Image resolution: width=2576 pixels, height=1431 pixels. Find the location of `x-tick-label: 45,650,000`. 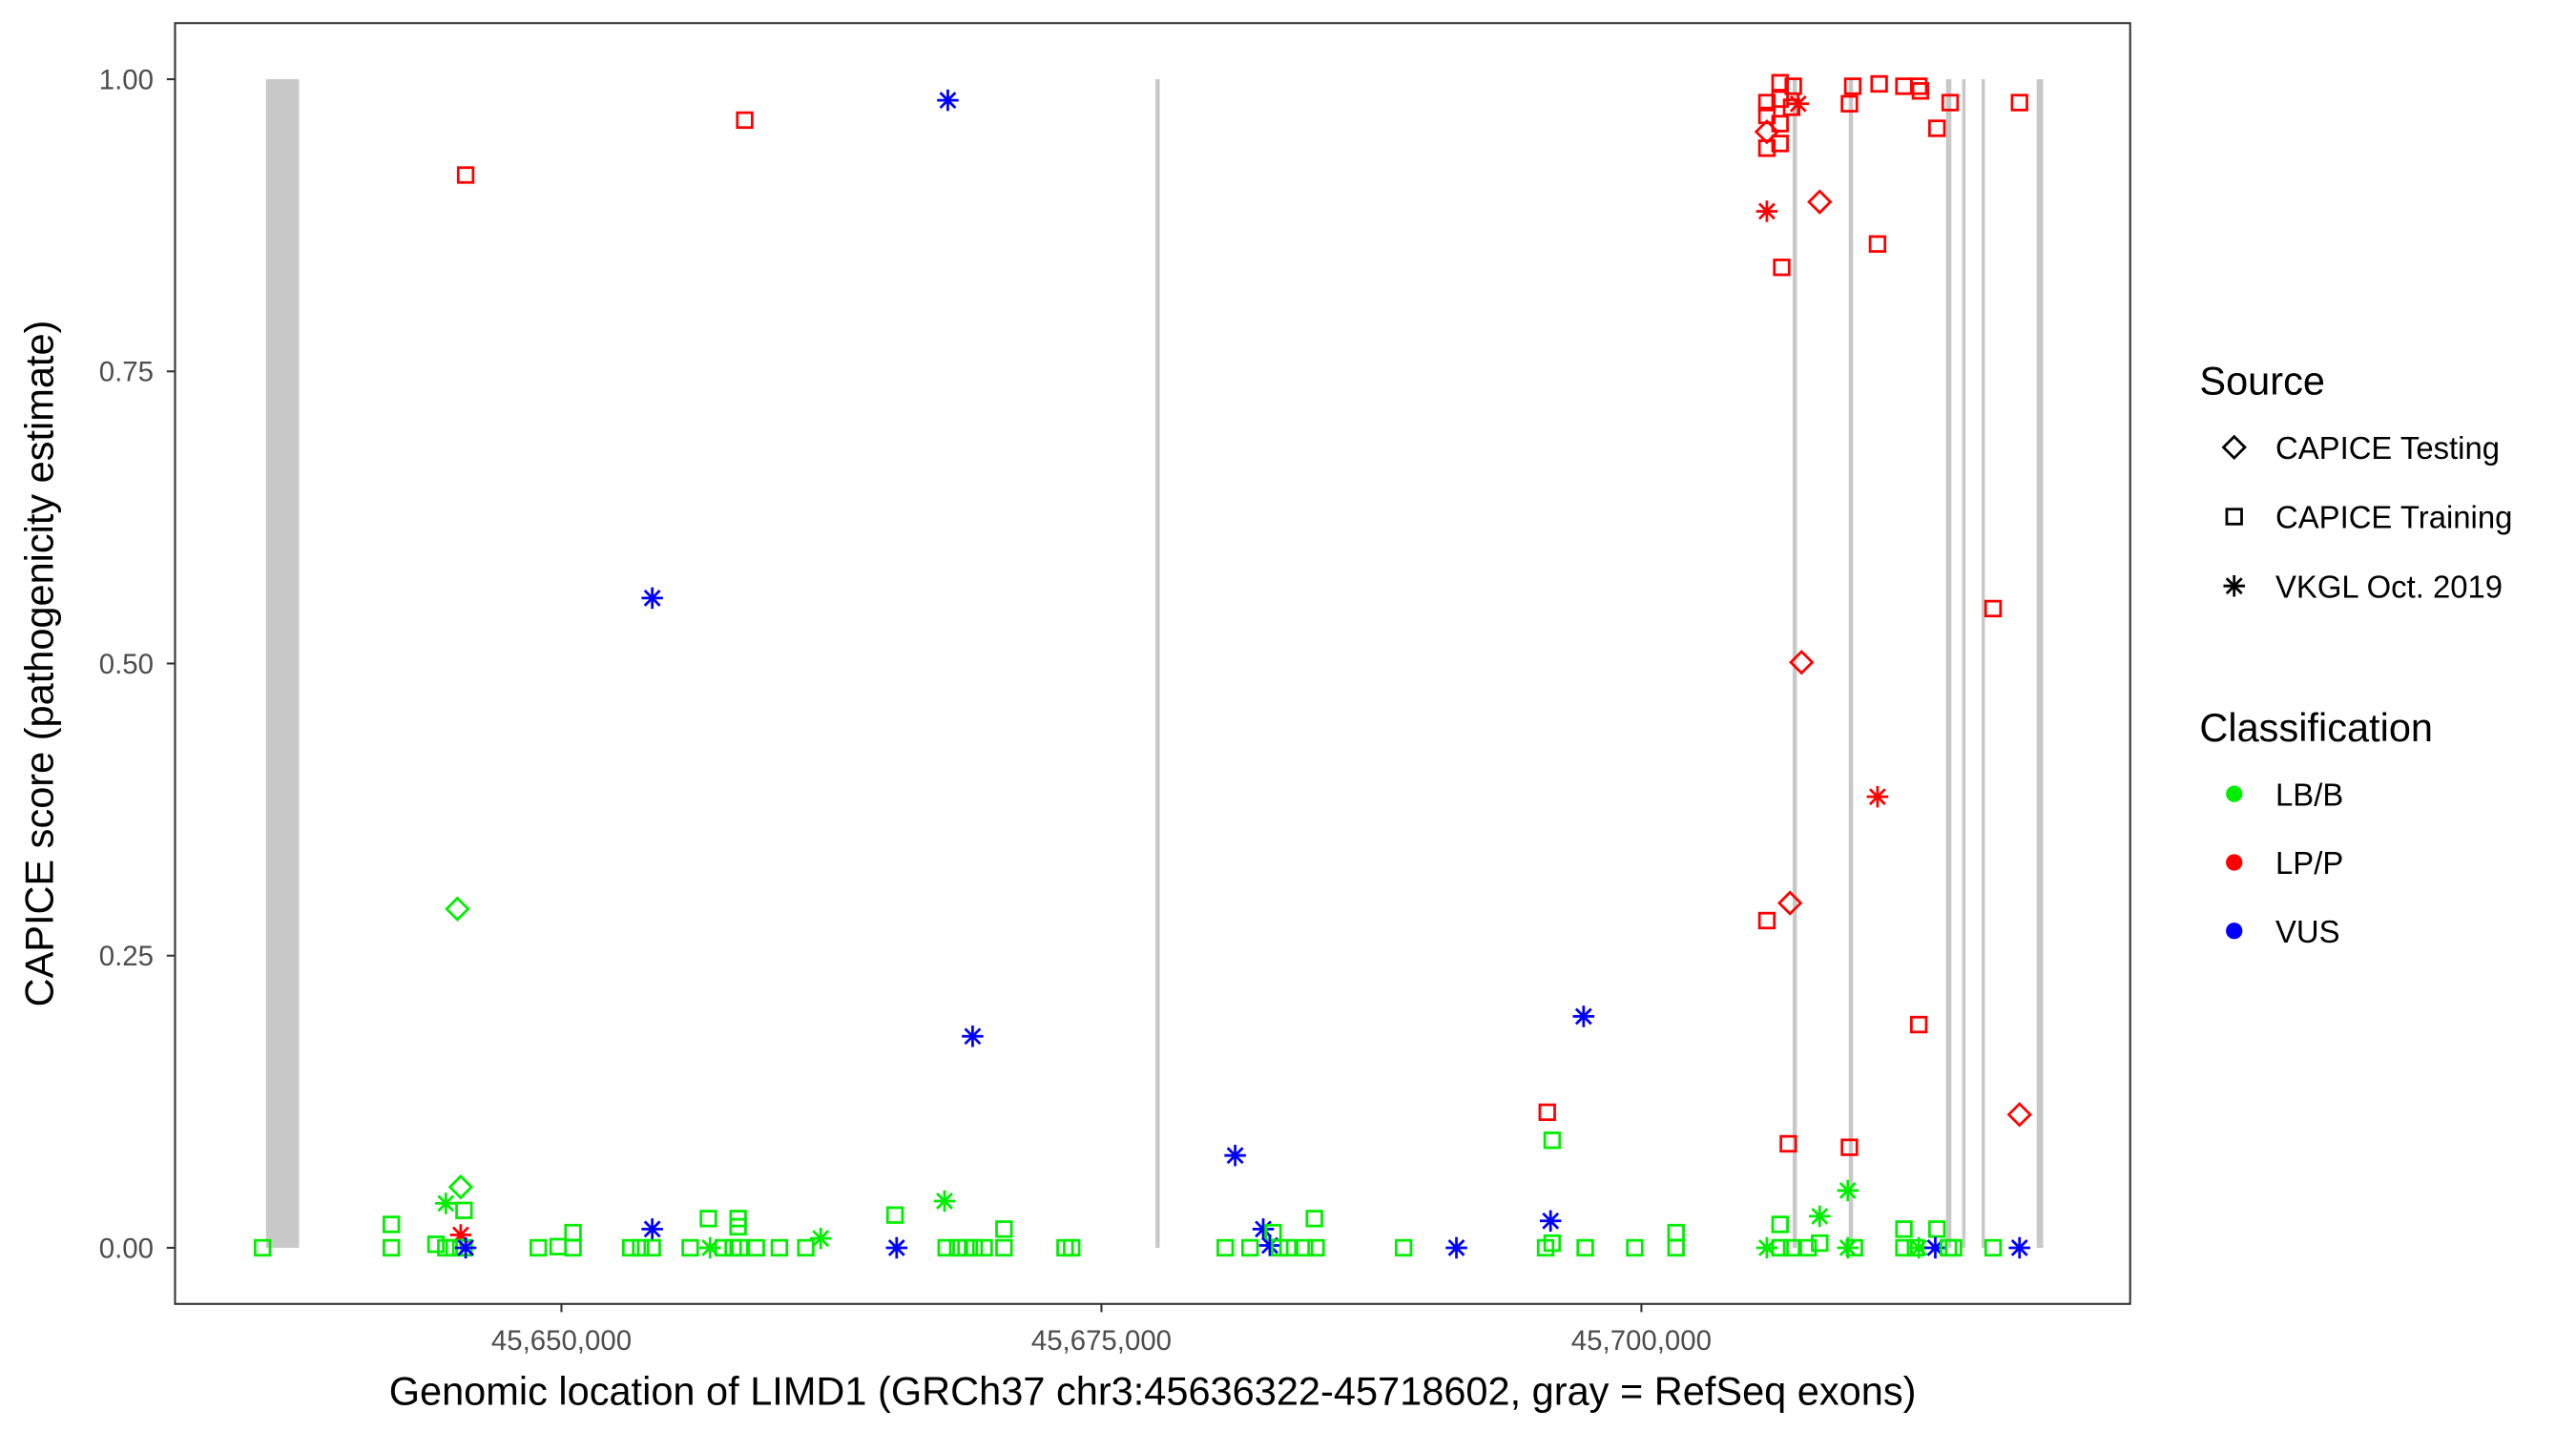

x-tick-label: 45,650,000 is located at coordinates (561, 1341).